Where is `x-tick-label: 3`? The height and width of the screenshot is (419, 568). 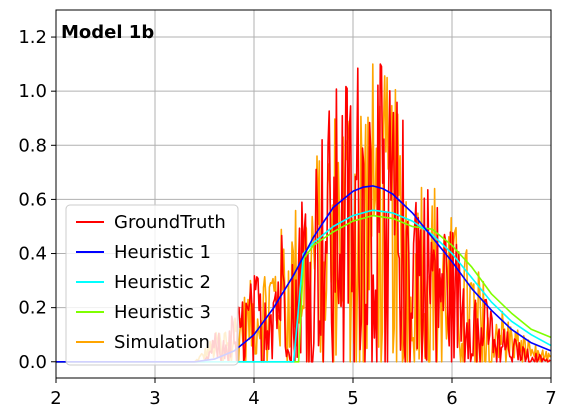 x-tick-label: 3 is located at coordinates (154, 398).